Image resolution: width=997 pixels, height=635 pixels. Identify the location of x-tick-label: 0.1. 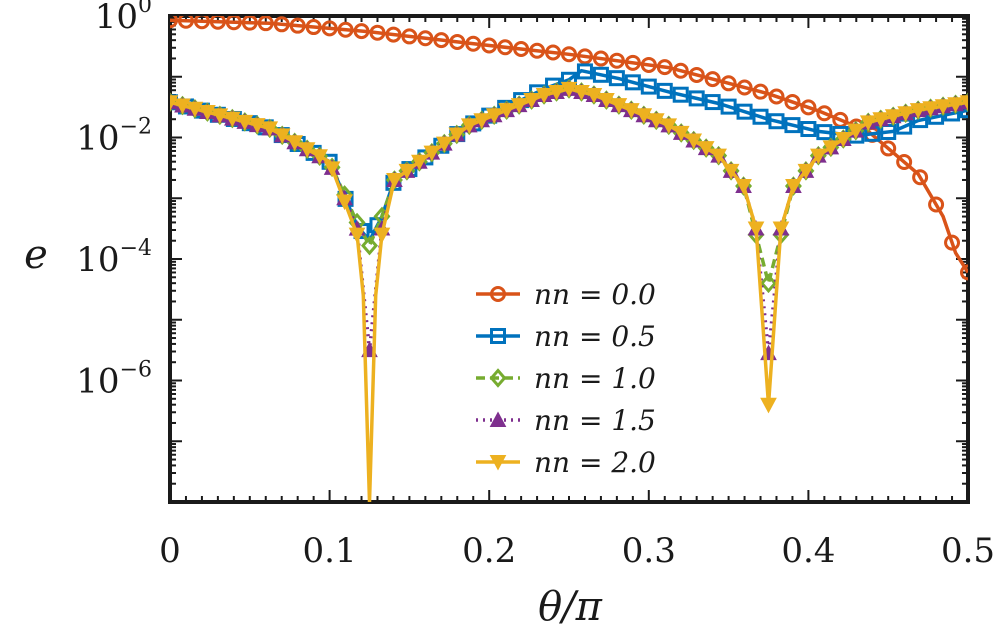
(330, 551).